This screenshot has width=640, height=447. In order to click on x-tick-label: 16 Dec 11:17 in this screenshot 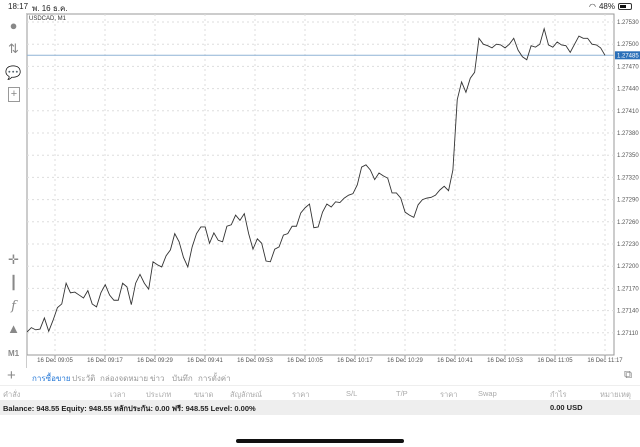, I will do `click(605, 361)`.